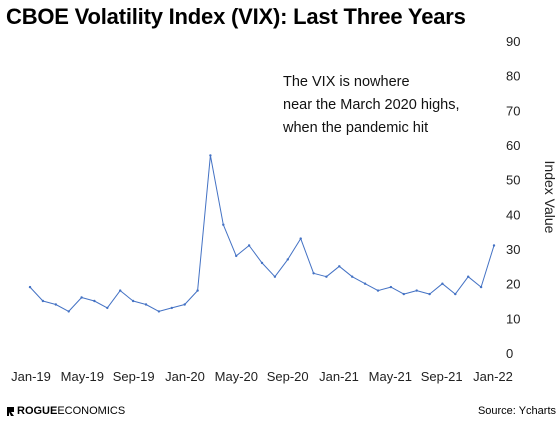 This screenshot has height=422, width=560. Describe the element at coordinates (10, 411) in the screenshot. I see `logo-mark-icon` at that location.